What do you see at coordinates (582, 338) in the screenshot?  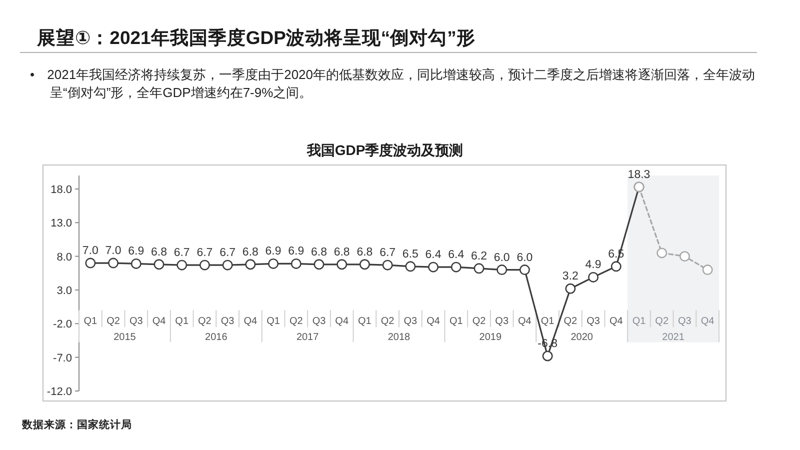 I see `annotation: 2020` at bounding box center [582, 338].